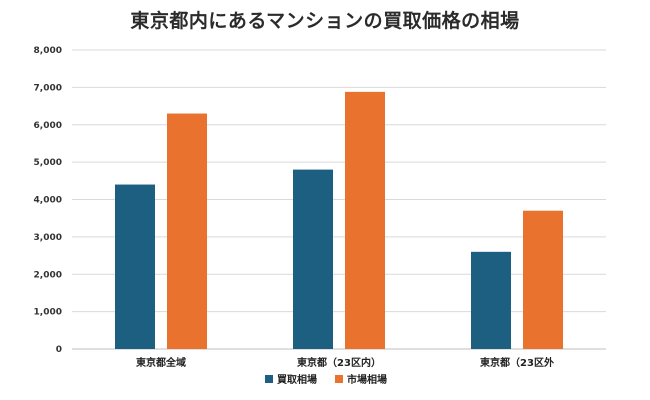  What do you see at coordinates (297, 379) in the screenshot?
I see `legend-label: 買取相場` at bounding box center [297, 379].